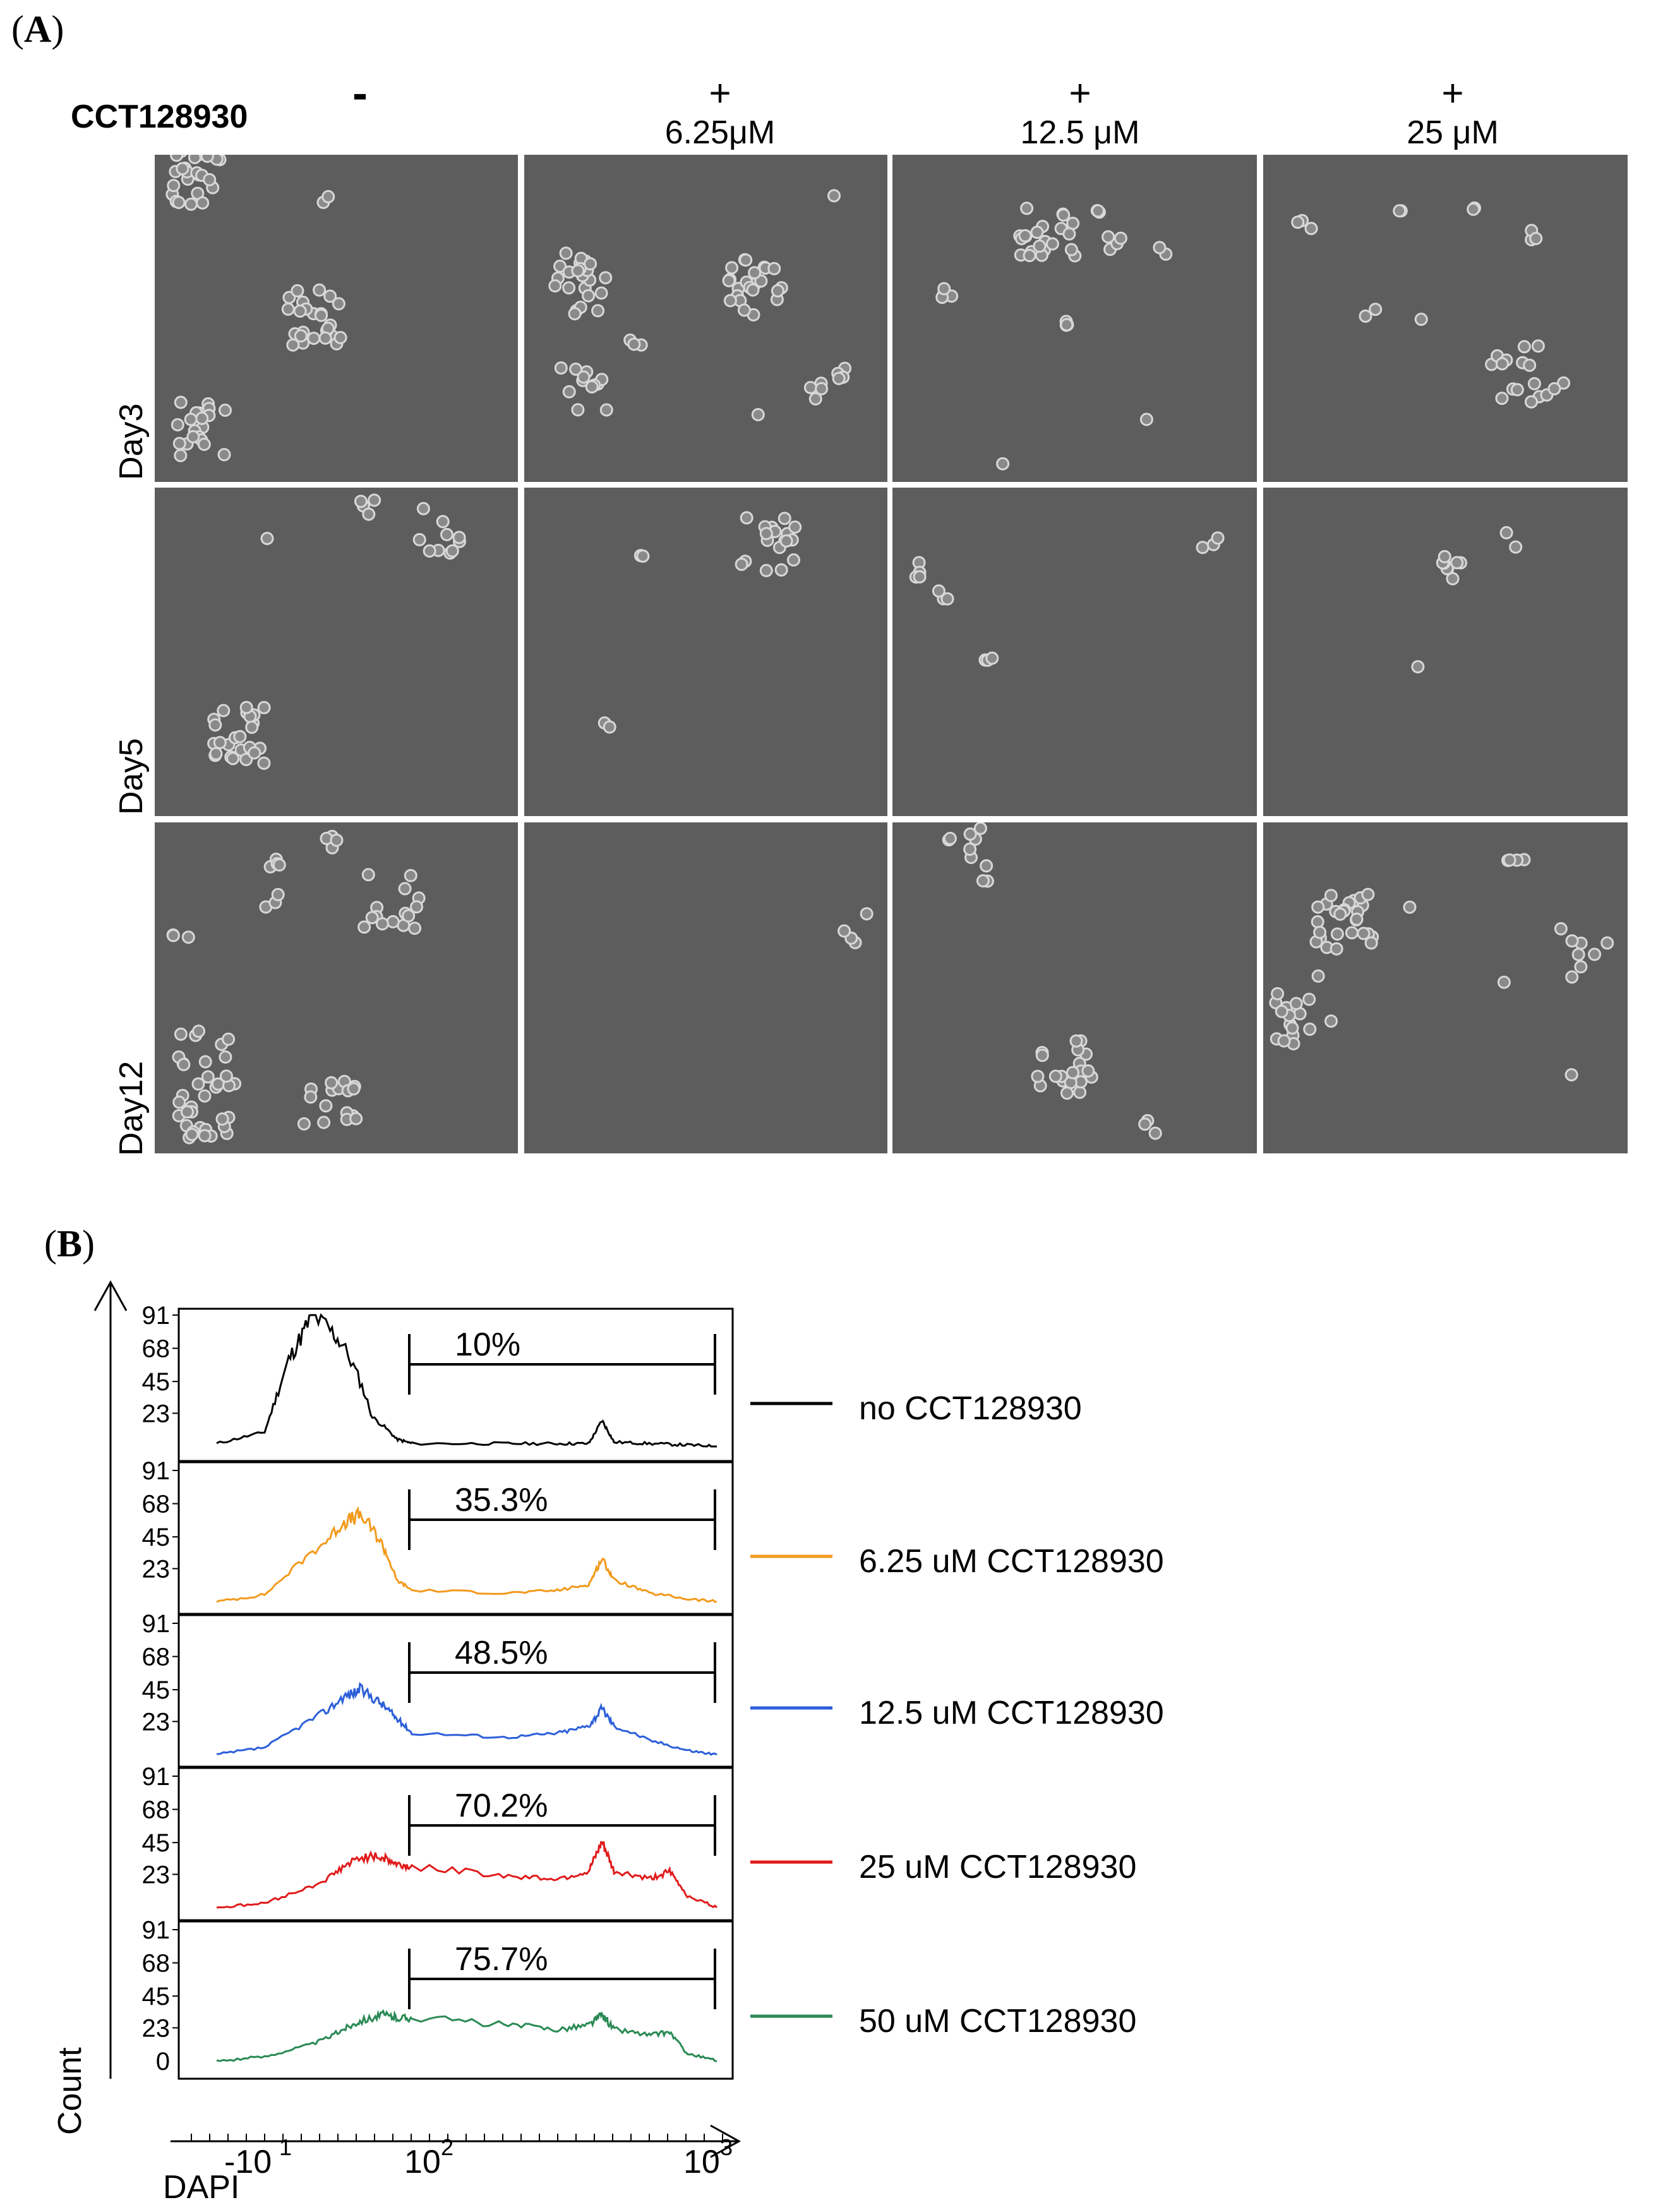 Image resolution: width=1663 pixels, height=2212 pixels. What do you see at coordinates (248, 2162) in the screenshot?
I see `x-tick-label: -10` at bounding box center [248, 2162].